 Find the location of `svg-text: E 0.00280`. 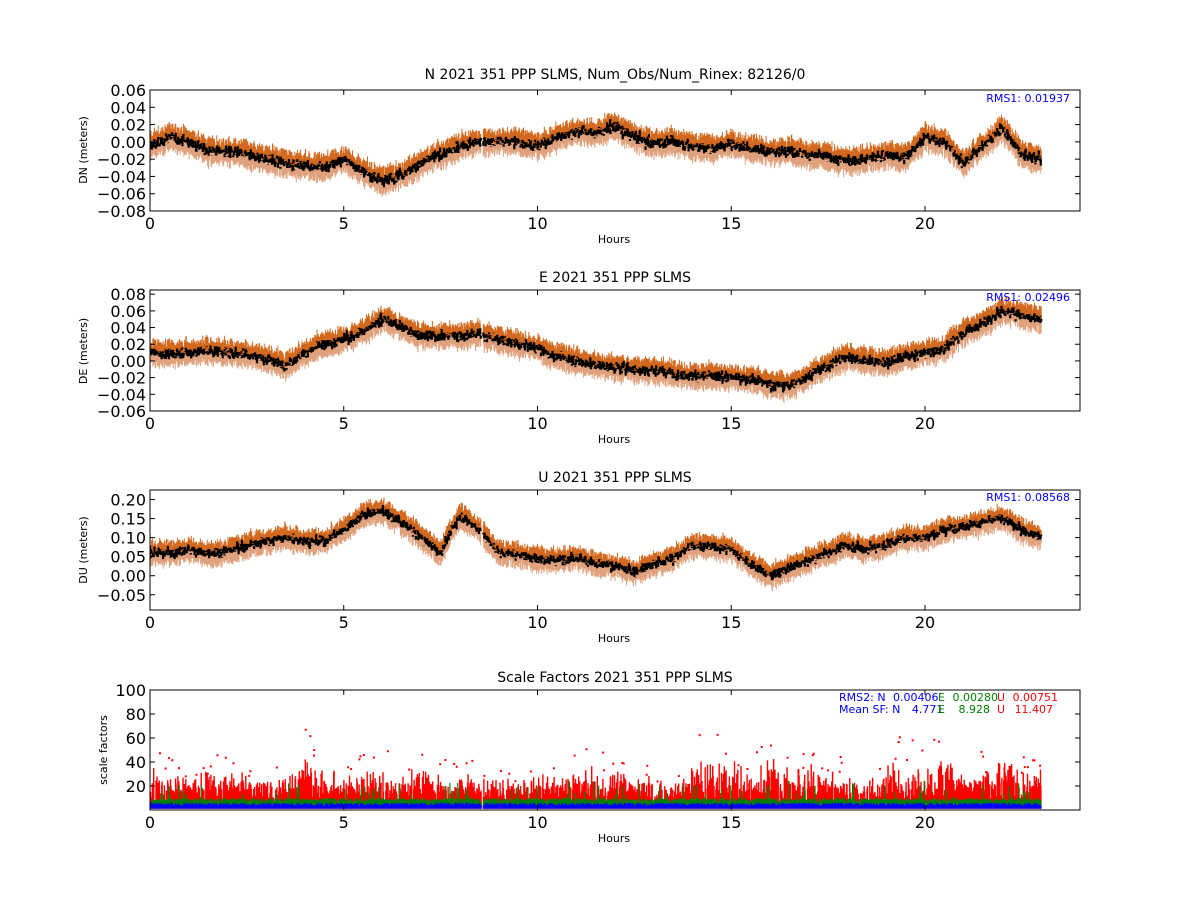

svg-text: E 0.00280 is located at coordinates (968, 697).